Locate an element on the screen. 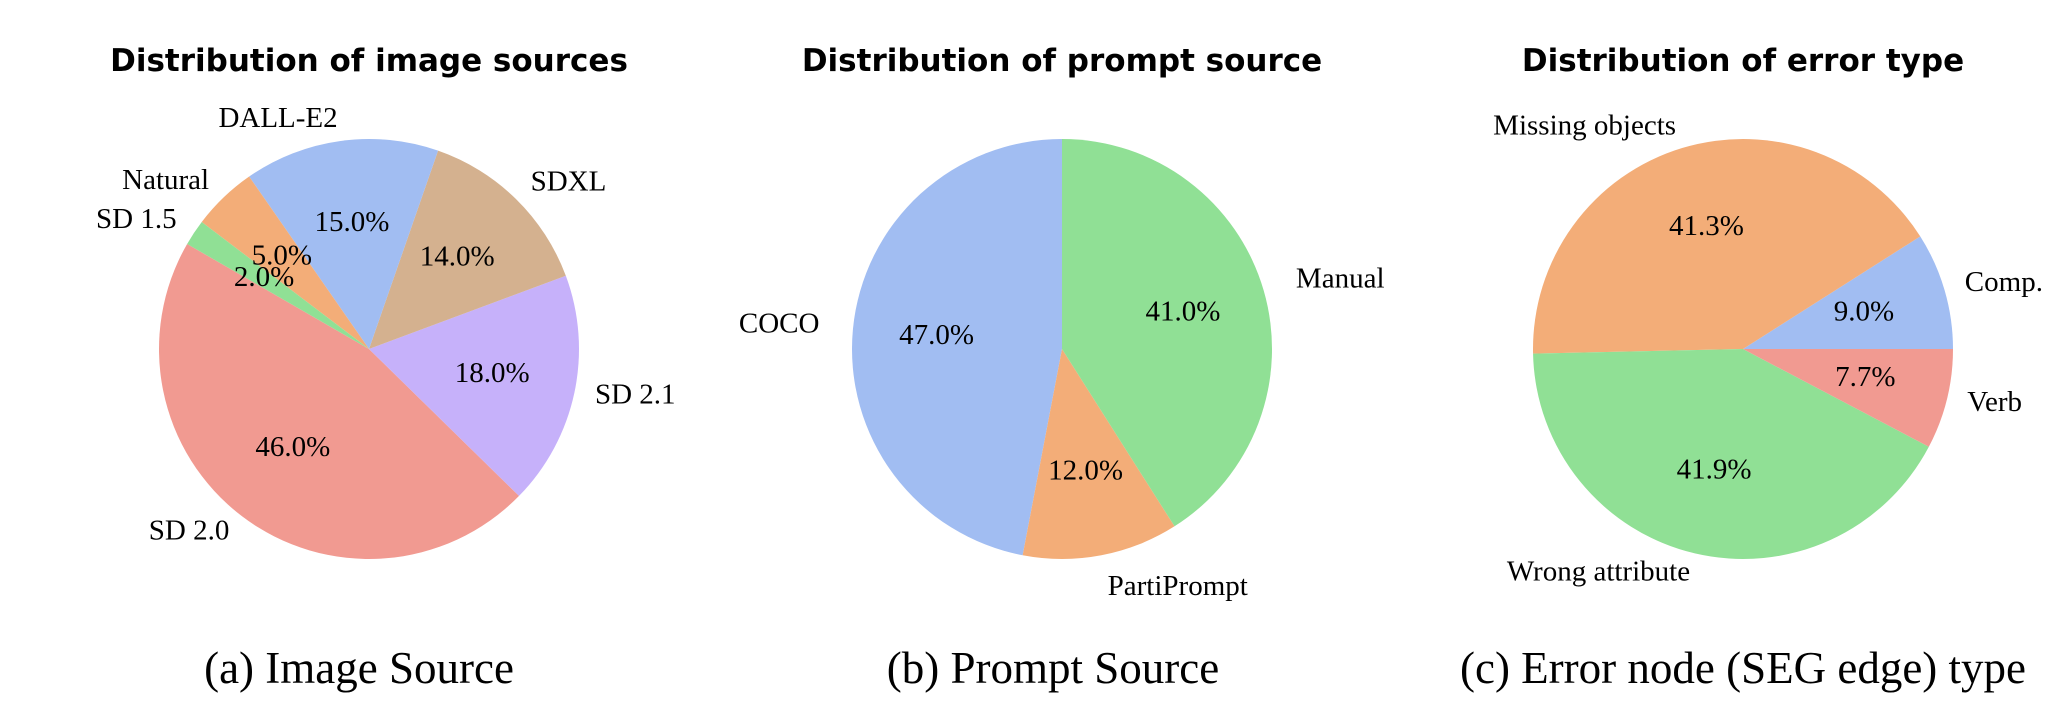  slice-percent-label: 18.0% is located at coordinates (492, 373).